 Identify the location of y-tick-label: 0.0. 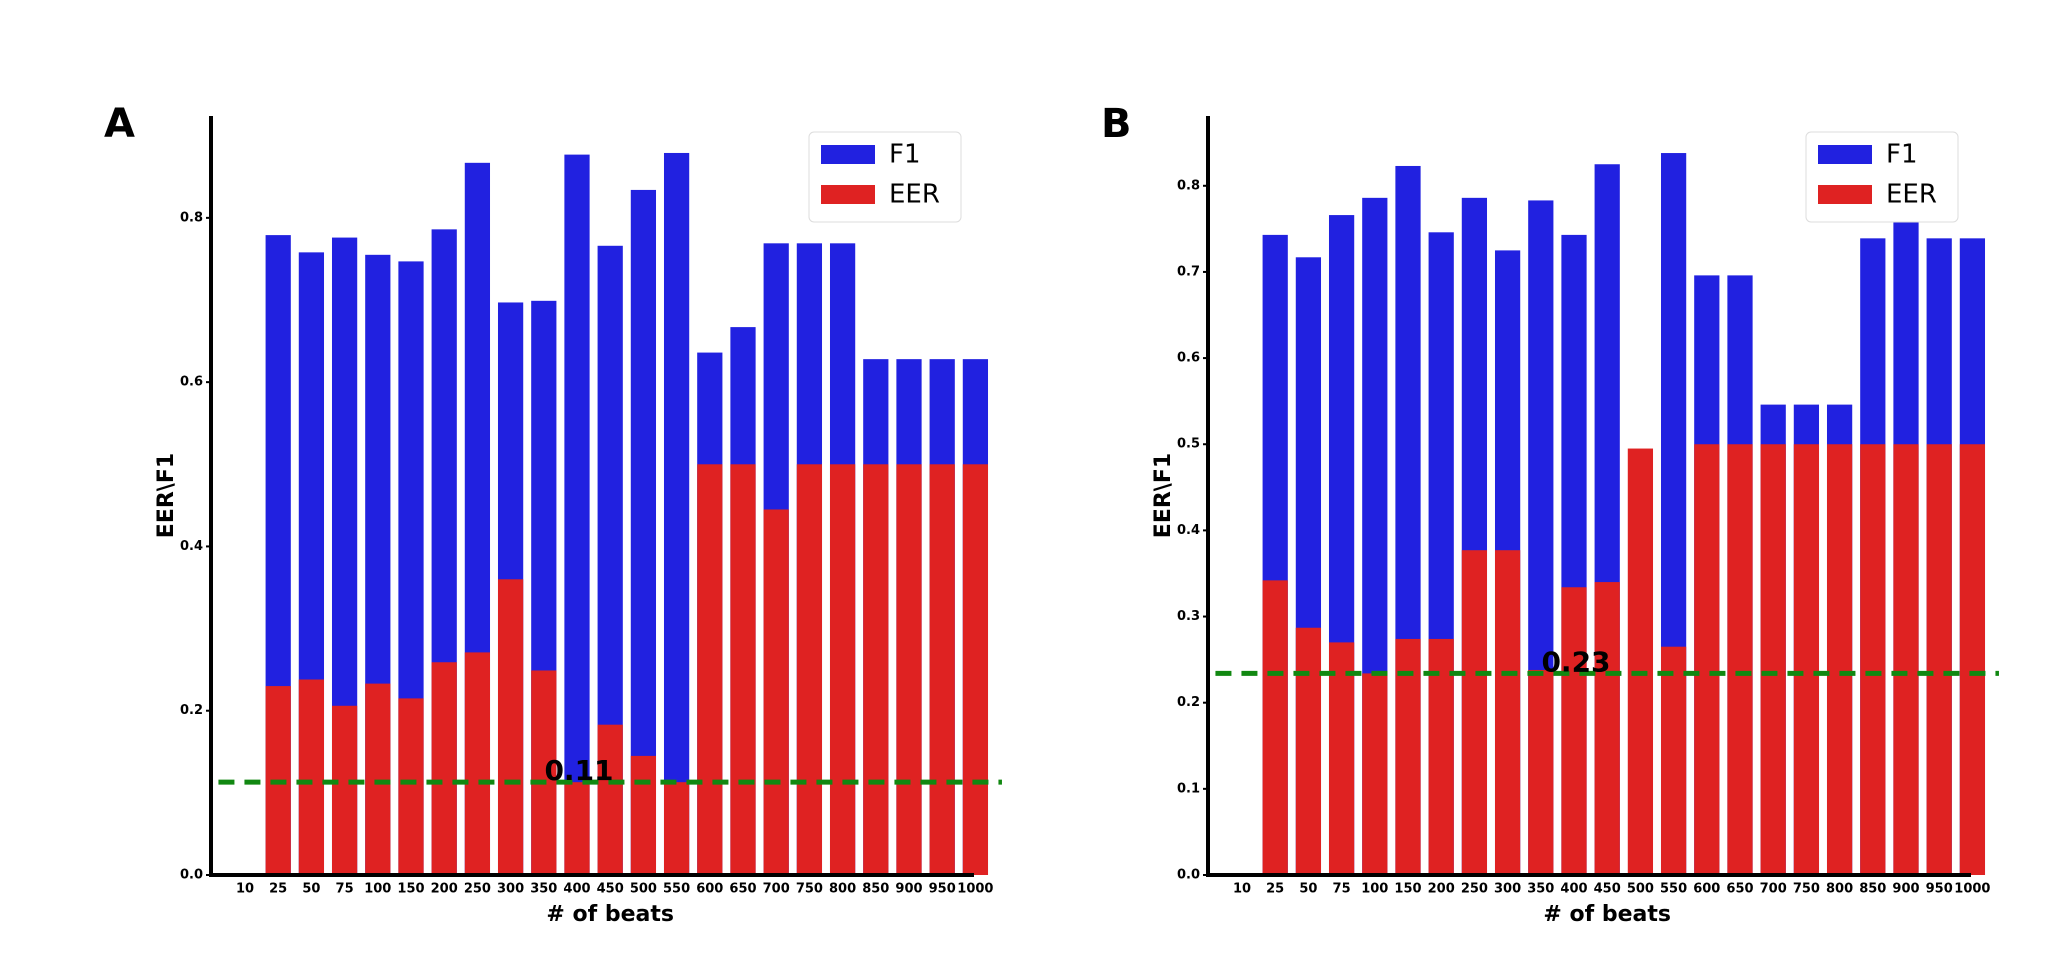
(191, 875).